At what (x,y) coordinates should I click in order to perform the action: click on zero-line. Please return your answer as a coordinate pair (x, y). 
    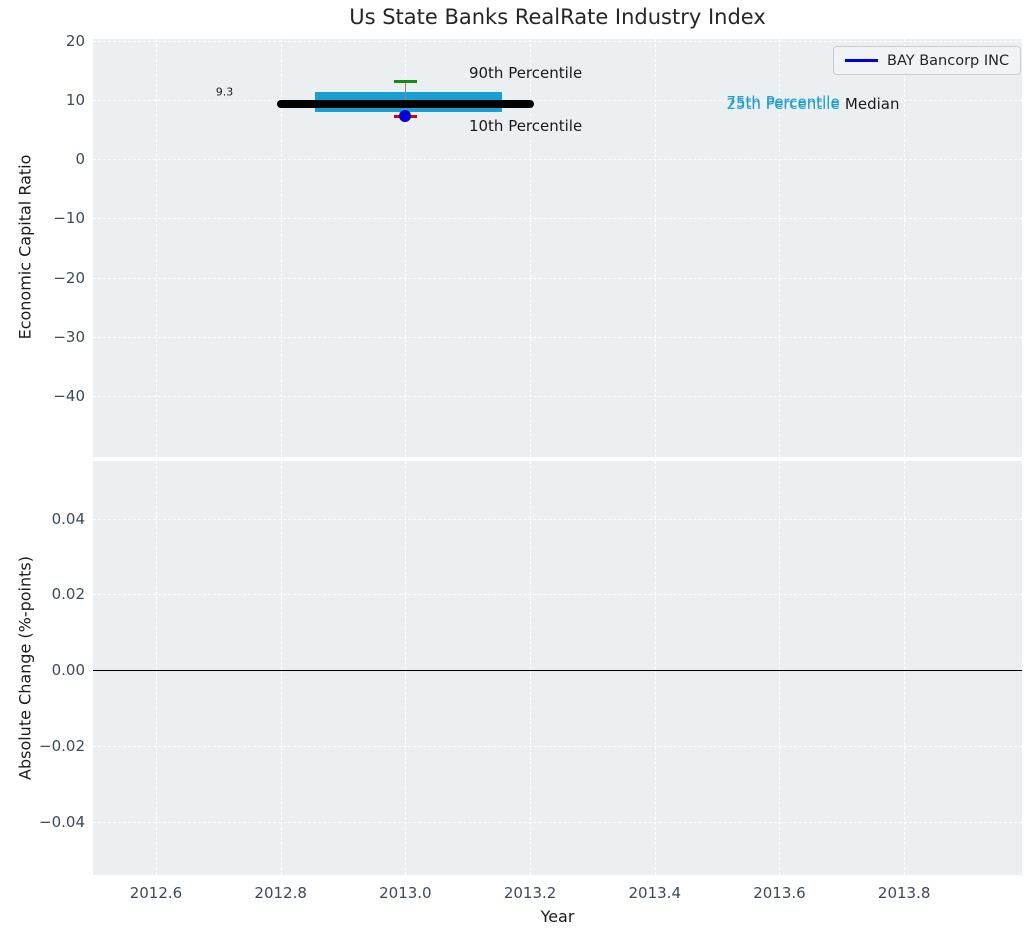
    Looking at the image, I should click on (557, 670).